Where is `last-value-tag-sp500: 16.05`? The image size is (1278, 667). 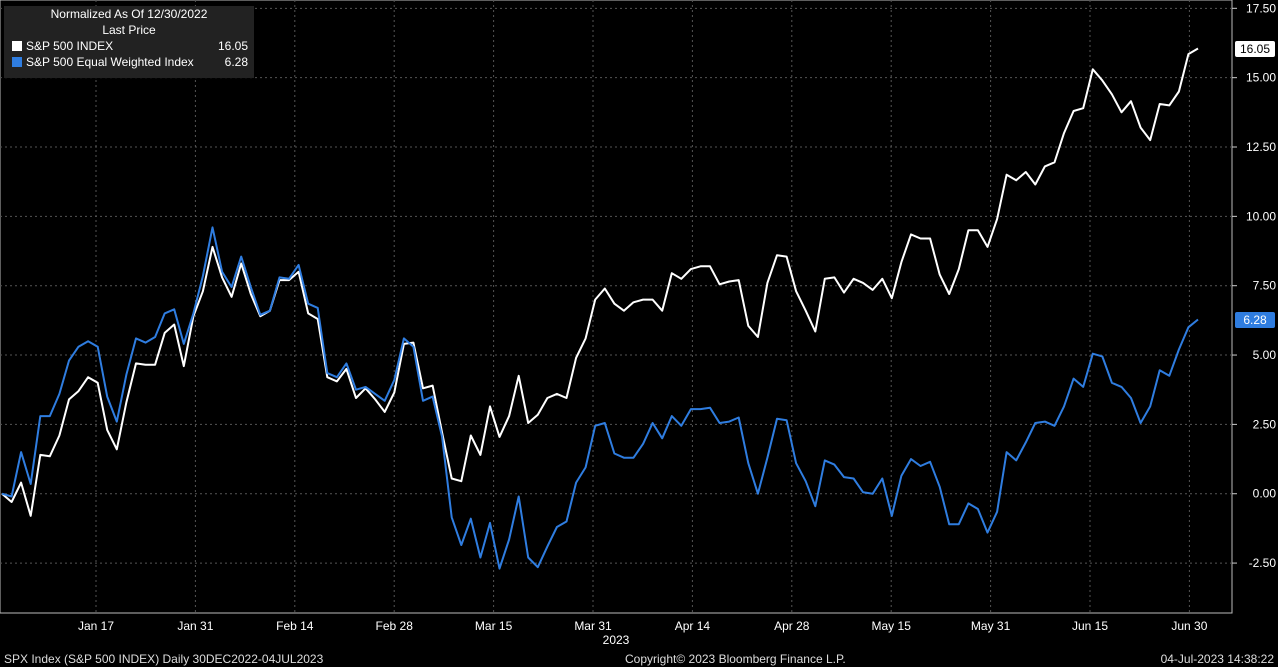
last-value-tag-sp500: 16.05 is located at coordinates (1255, 48).